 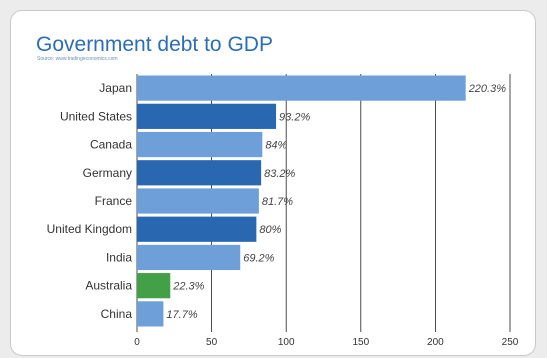 I want to click on category-label: United States, so click(x=96, y=116).